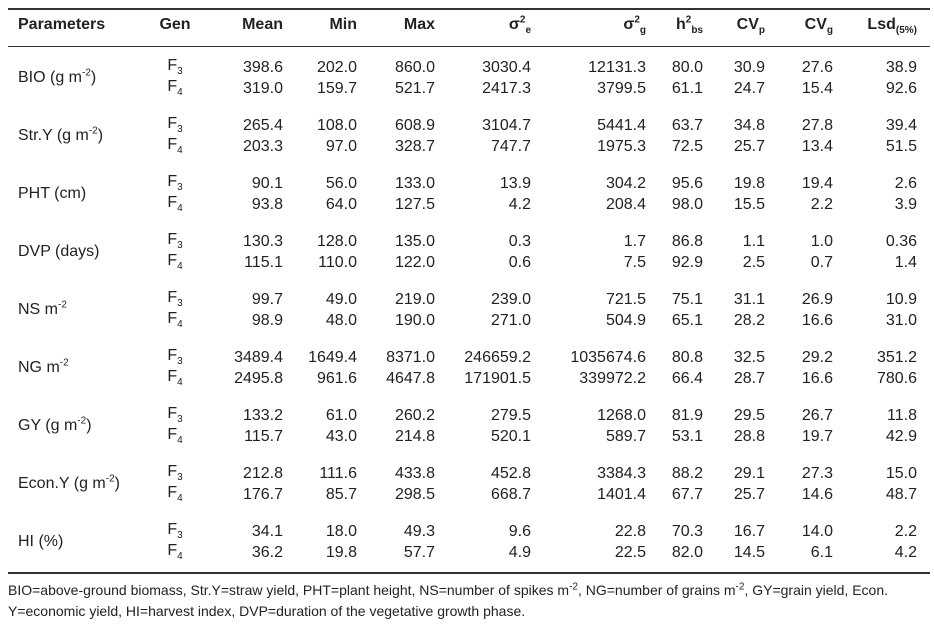 The width and height of the screenshot is (934, 626). Describe the element at coordinates (469, 9) in the screenshot. I see `top-rule` at that location.